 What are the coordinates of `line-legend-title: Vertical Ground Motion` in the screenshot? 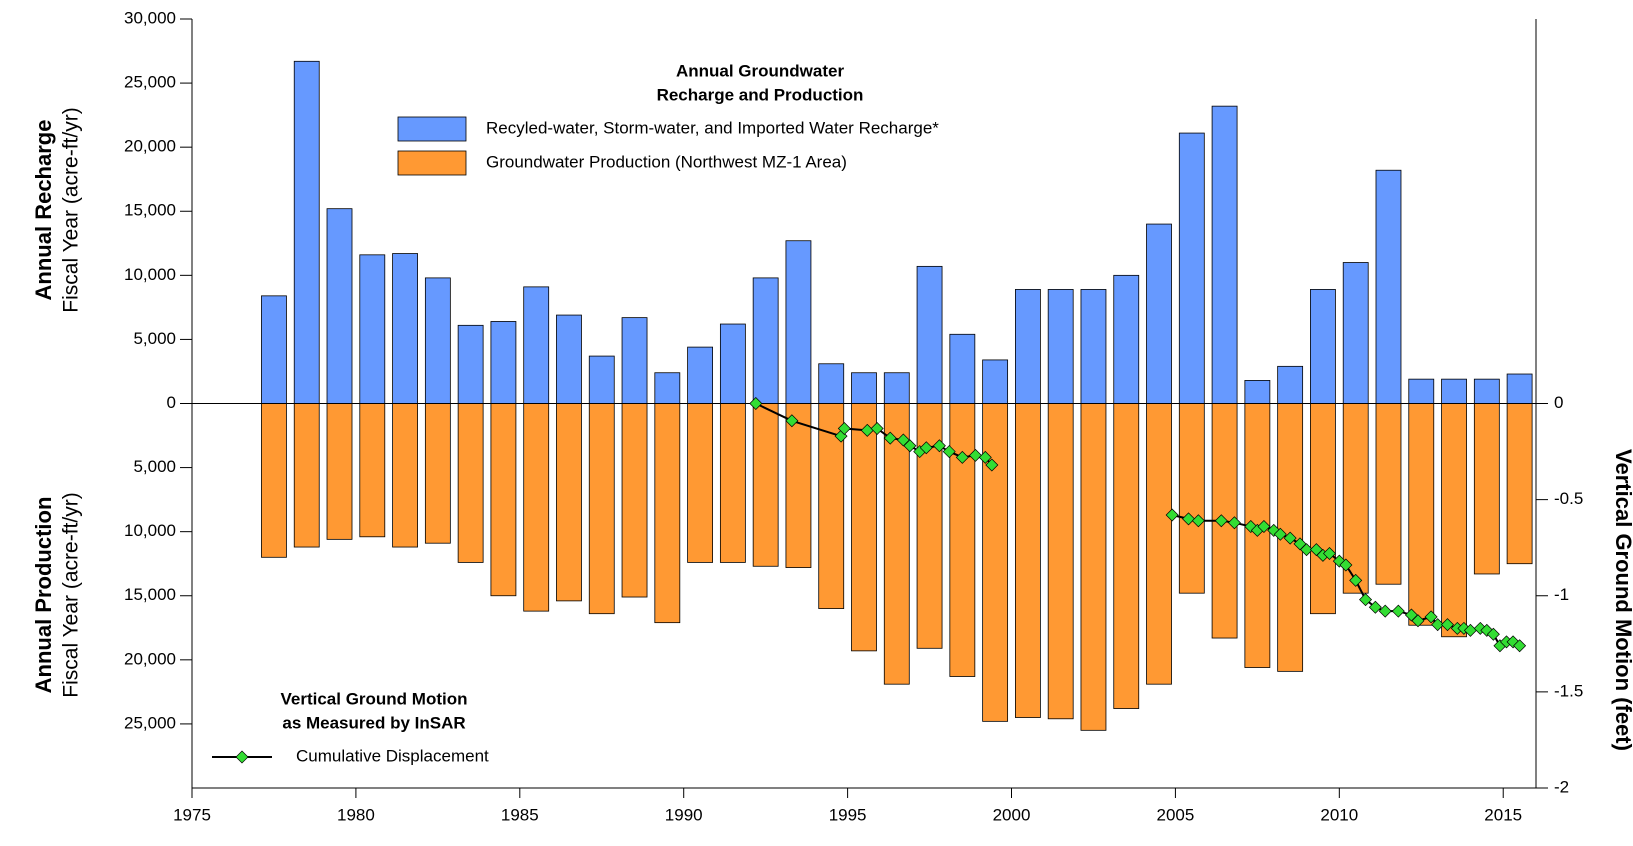 It's located at (373, 698).